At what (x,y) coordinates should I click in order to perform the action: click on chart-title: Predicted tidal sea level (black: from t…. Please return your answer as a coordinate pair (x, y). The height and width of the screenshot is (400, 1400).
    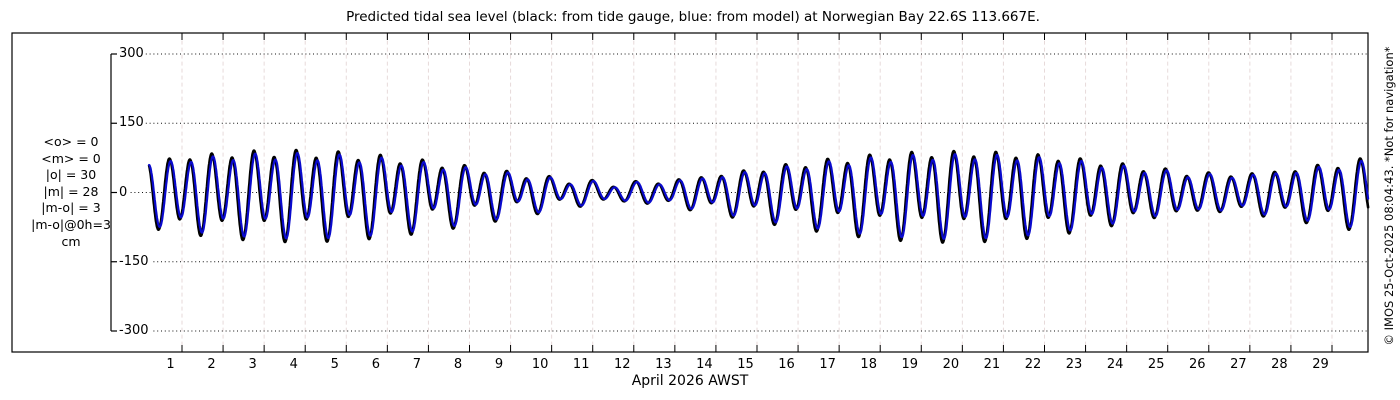
    Looking at the image, I should click on (693, 17).